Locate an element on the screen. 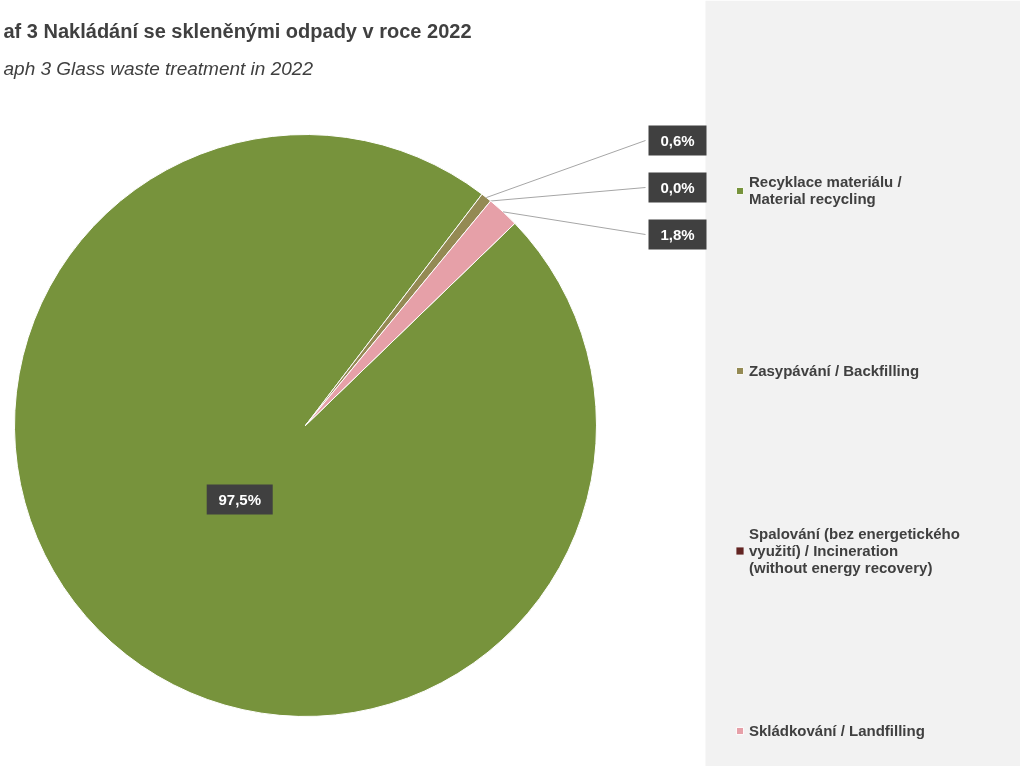 This screenshot has height=766, width=1020. legend-label: Recyklace materiálu / Material recycling is located at coordinates (825, 190).